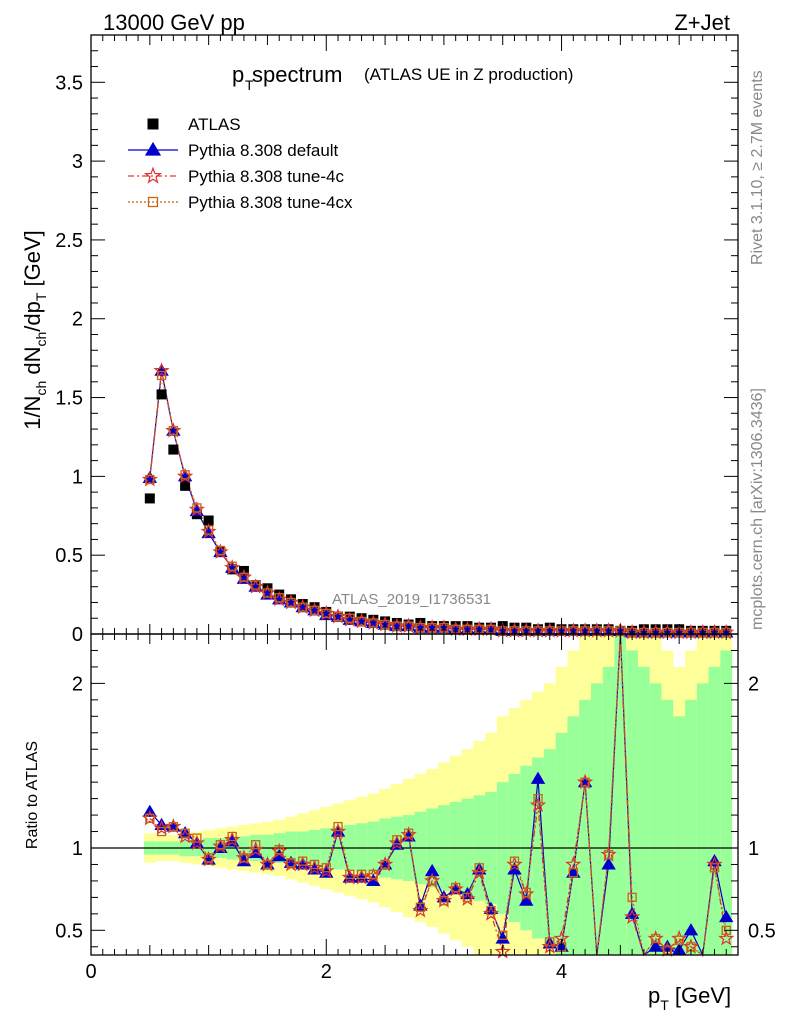  I want to click on plot-title-rest: spectrum, so click(297, 74).